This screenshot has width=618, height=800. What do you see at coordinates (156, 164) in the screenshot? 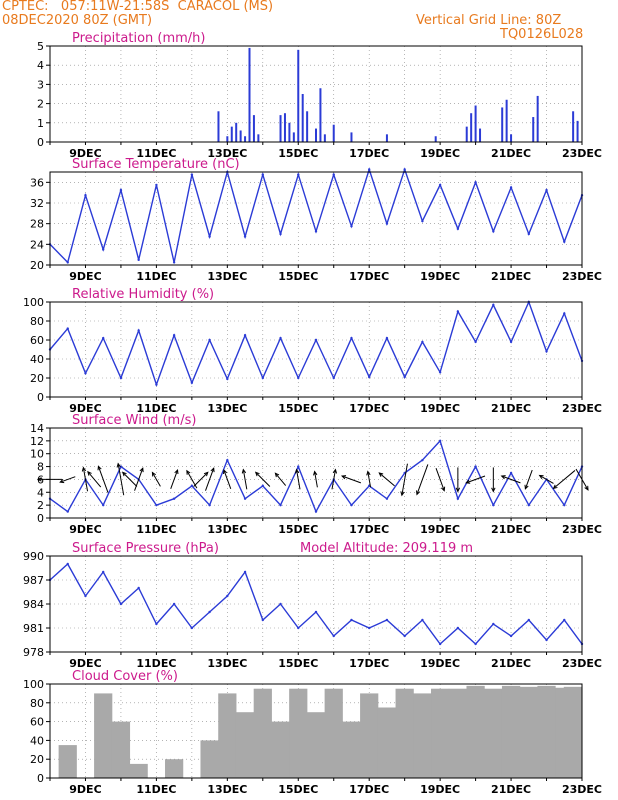
I see `panel-title: Surface Temperature (nC)` at bounding box center [156, 164].